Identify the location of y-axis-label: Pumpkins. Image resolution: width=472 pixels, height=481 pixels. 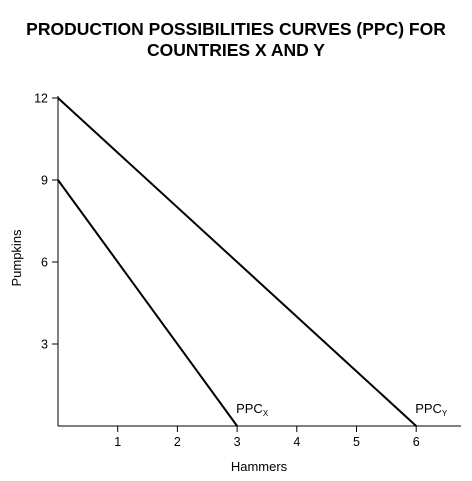
(16, 258).